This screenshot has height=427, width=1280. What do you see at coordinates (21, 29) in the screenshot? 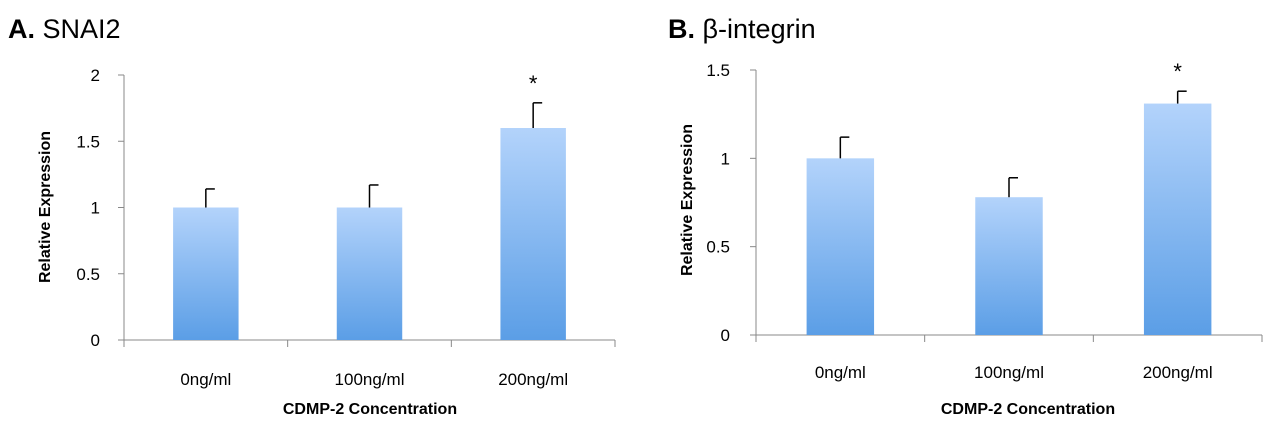
I see `panel-a-letter: A.` at bounding box center [21, 29].